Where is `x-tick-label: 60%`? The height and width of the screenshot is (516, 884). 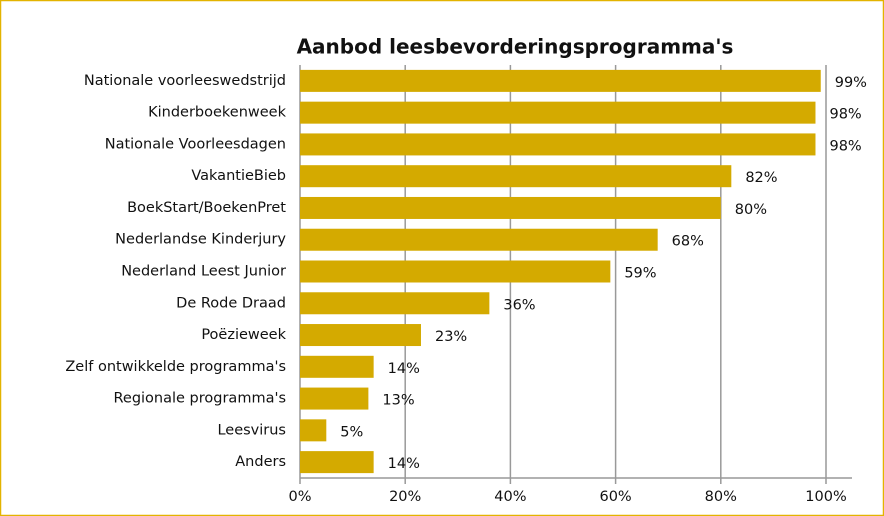
x-tick-label: 60% is located at coordinates (615, 497).